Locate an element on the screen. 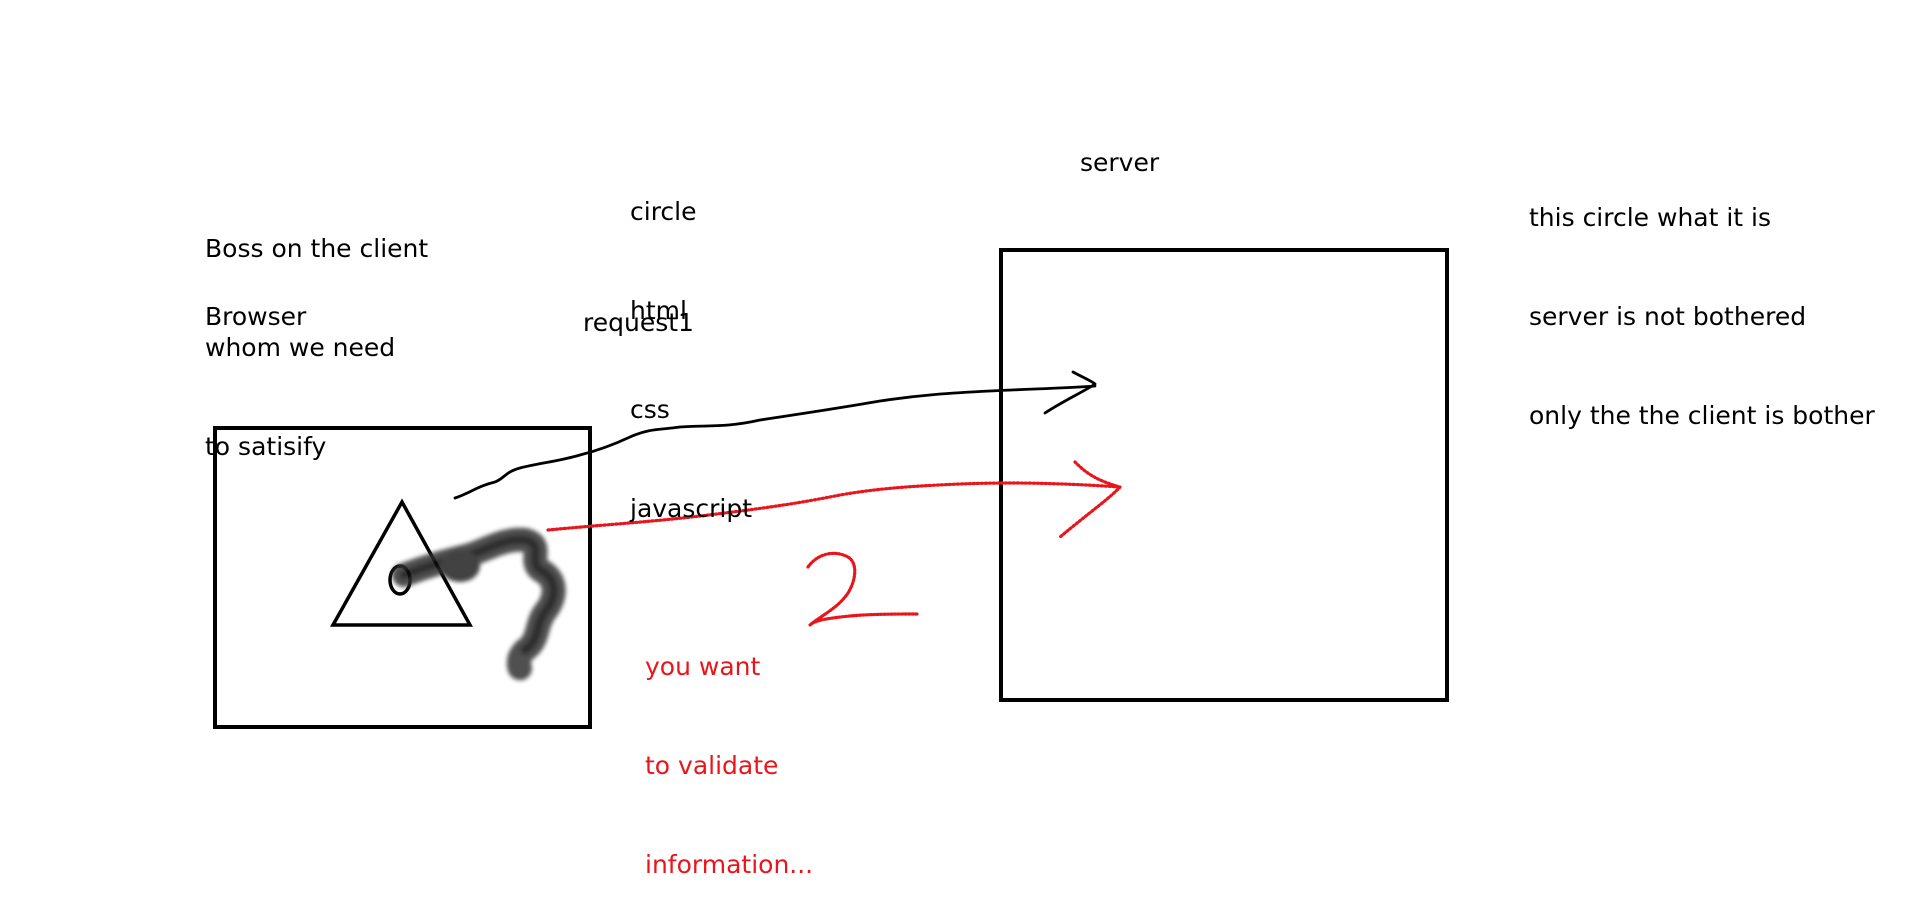  validation-arrow-head is located at coordinates (1090, 499).